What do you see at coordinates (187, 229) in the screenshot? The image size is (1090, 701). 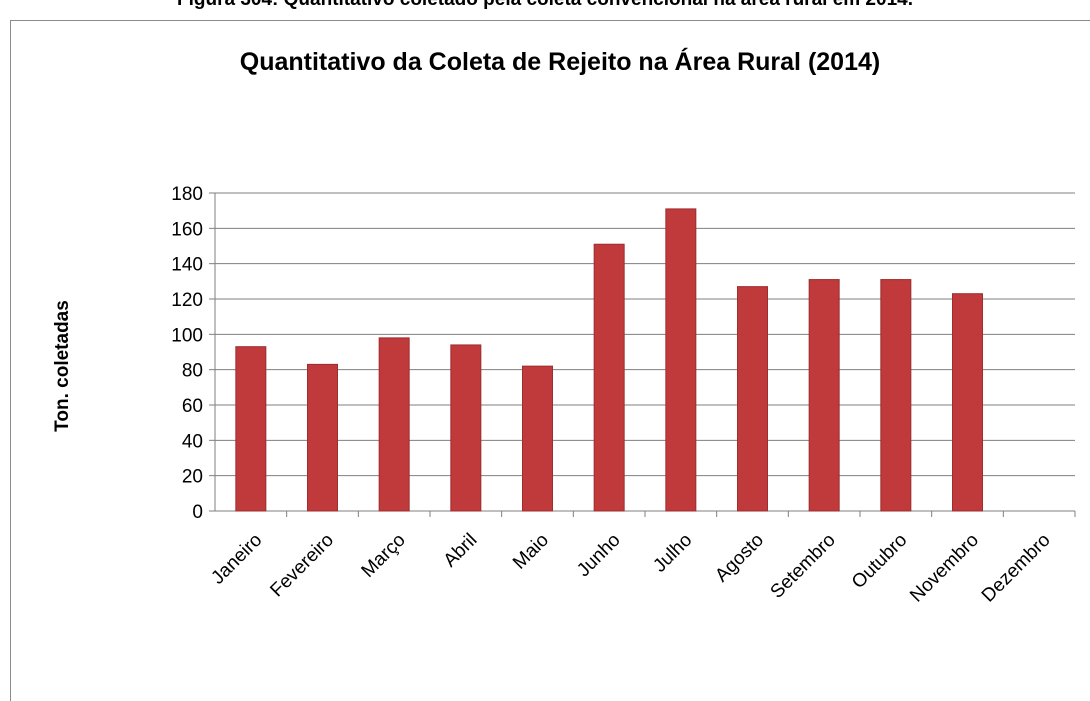 I see `y-tick-label: 160` at bounding box center [187, 229].